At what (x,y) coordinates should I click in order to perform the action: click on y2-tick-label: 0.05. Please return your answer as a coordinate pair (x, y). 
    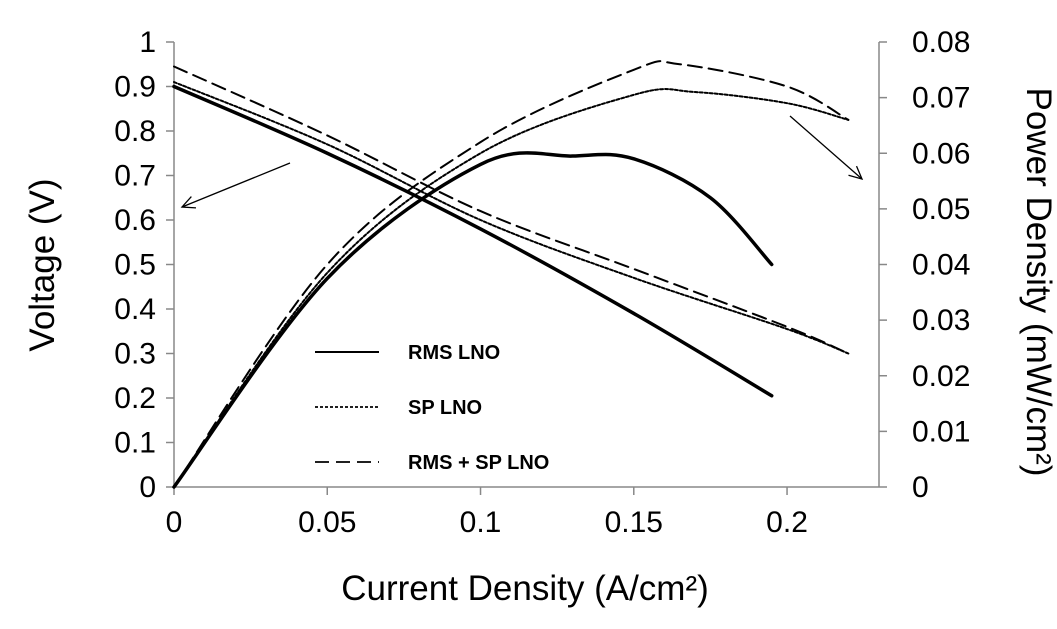
    Looking at the image, I should click on (941, 209).